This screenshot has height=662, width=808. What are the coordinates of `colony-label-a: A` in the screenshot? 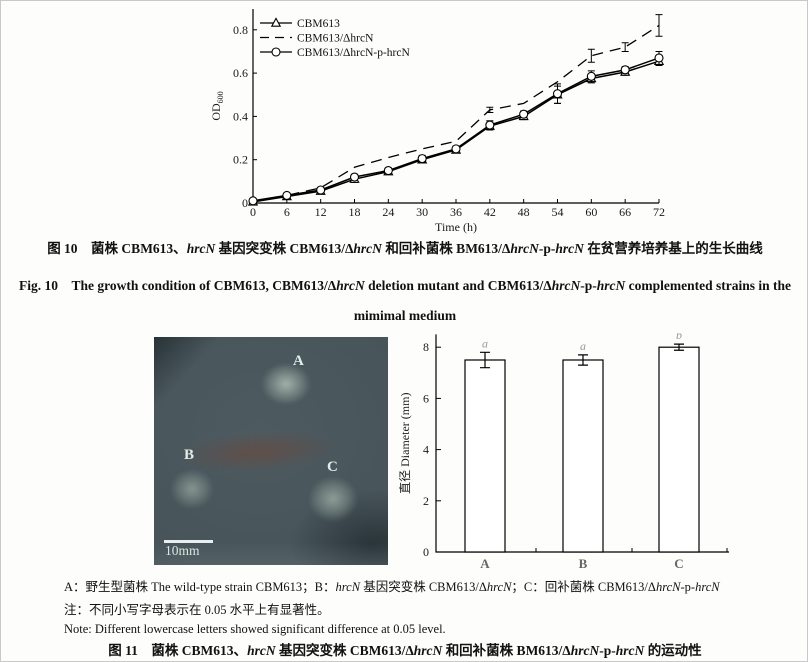 It's located at (298, 361).